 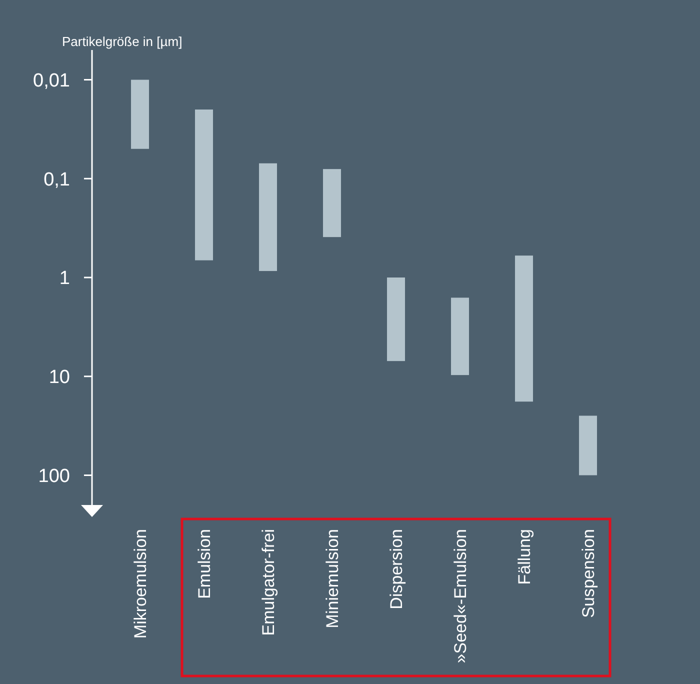 I want to click on y-tick-label: 0,01, so click(x=51, y=81).